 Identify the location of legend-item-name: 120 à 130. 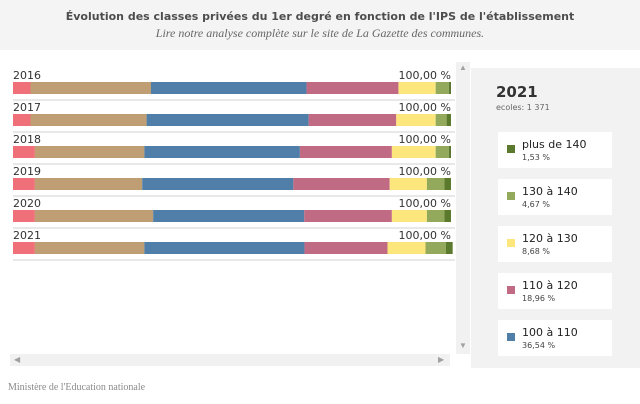
(550, 238).